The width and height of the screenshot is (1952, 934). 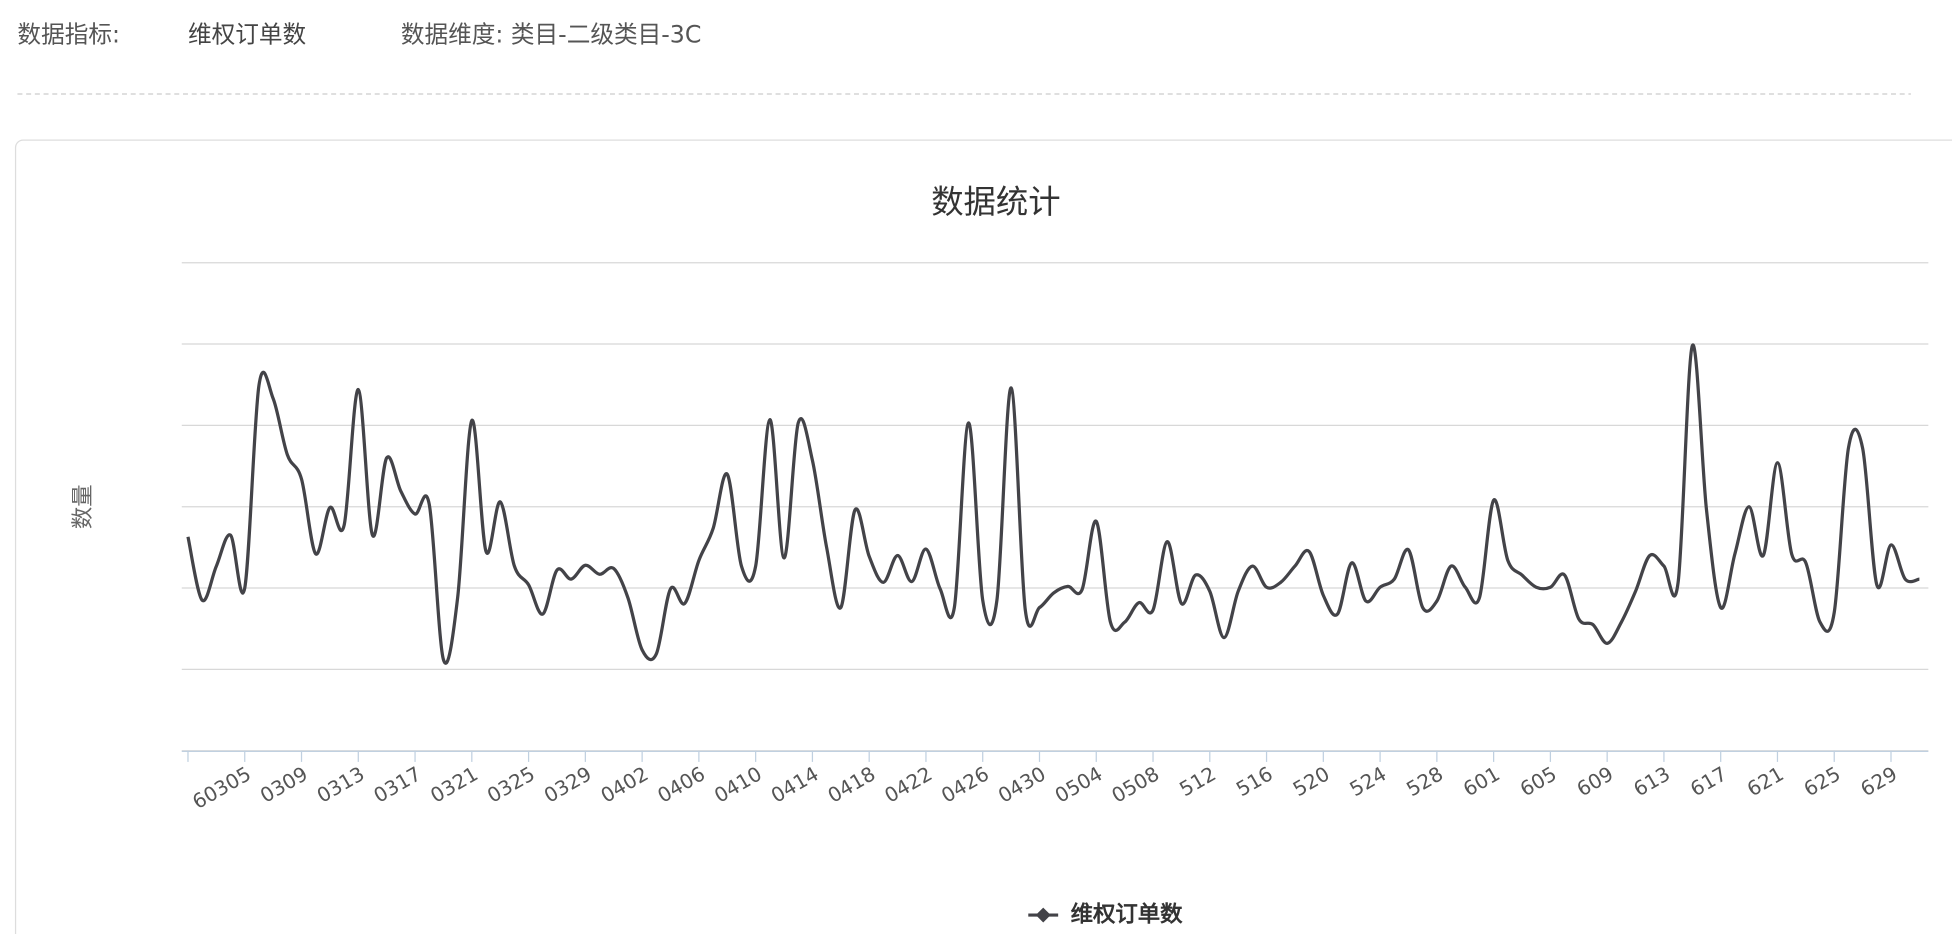 I want to click on y-axis-label: 数量, so click(x=83, y=506).